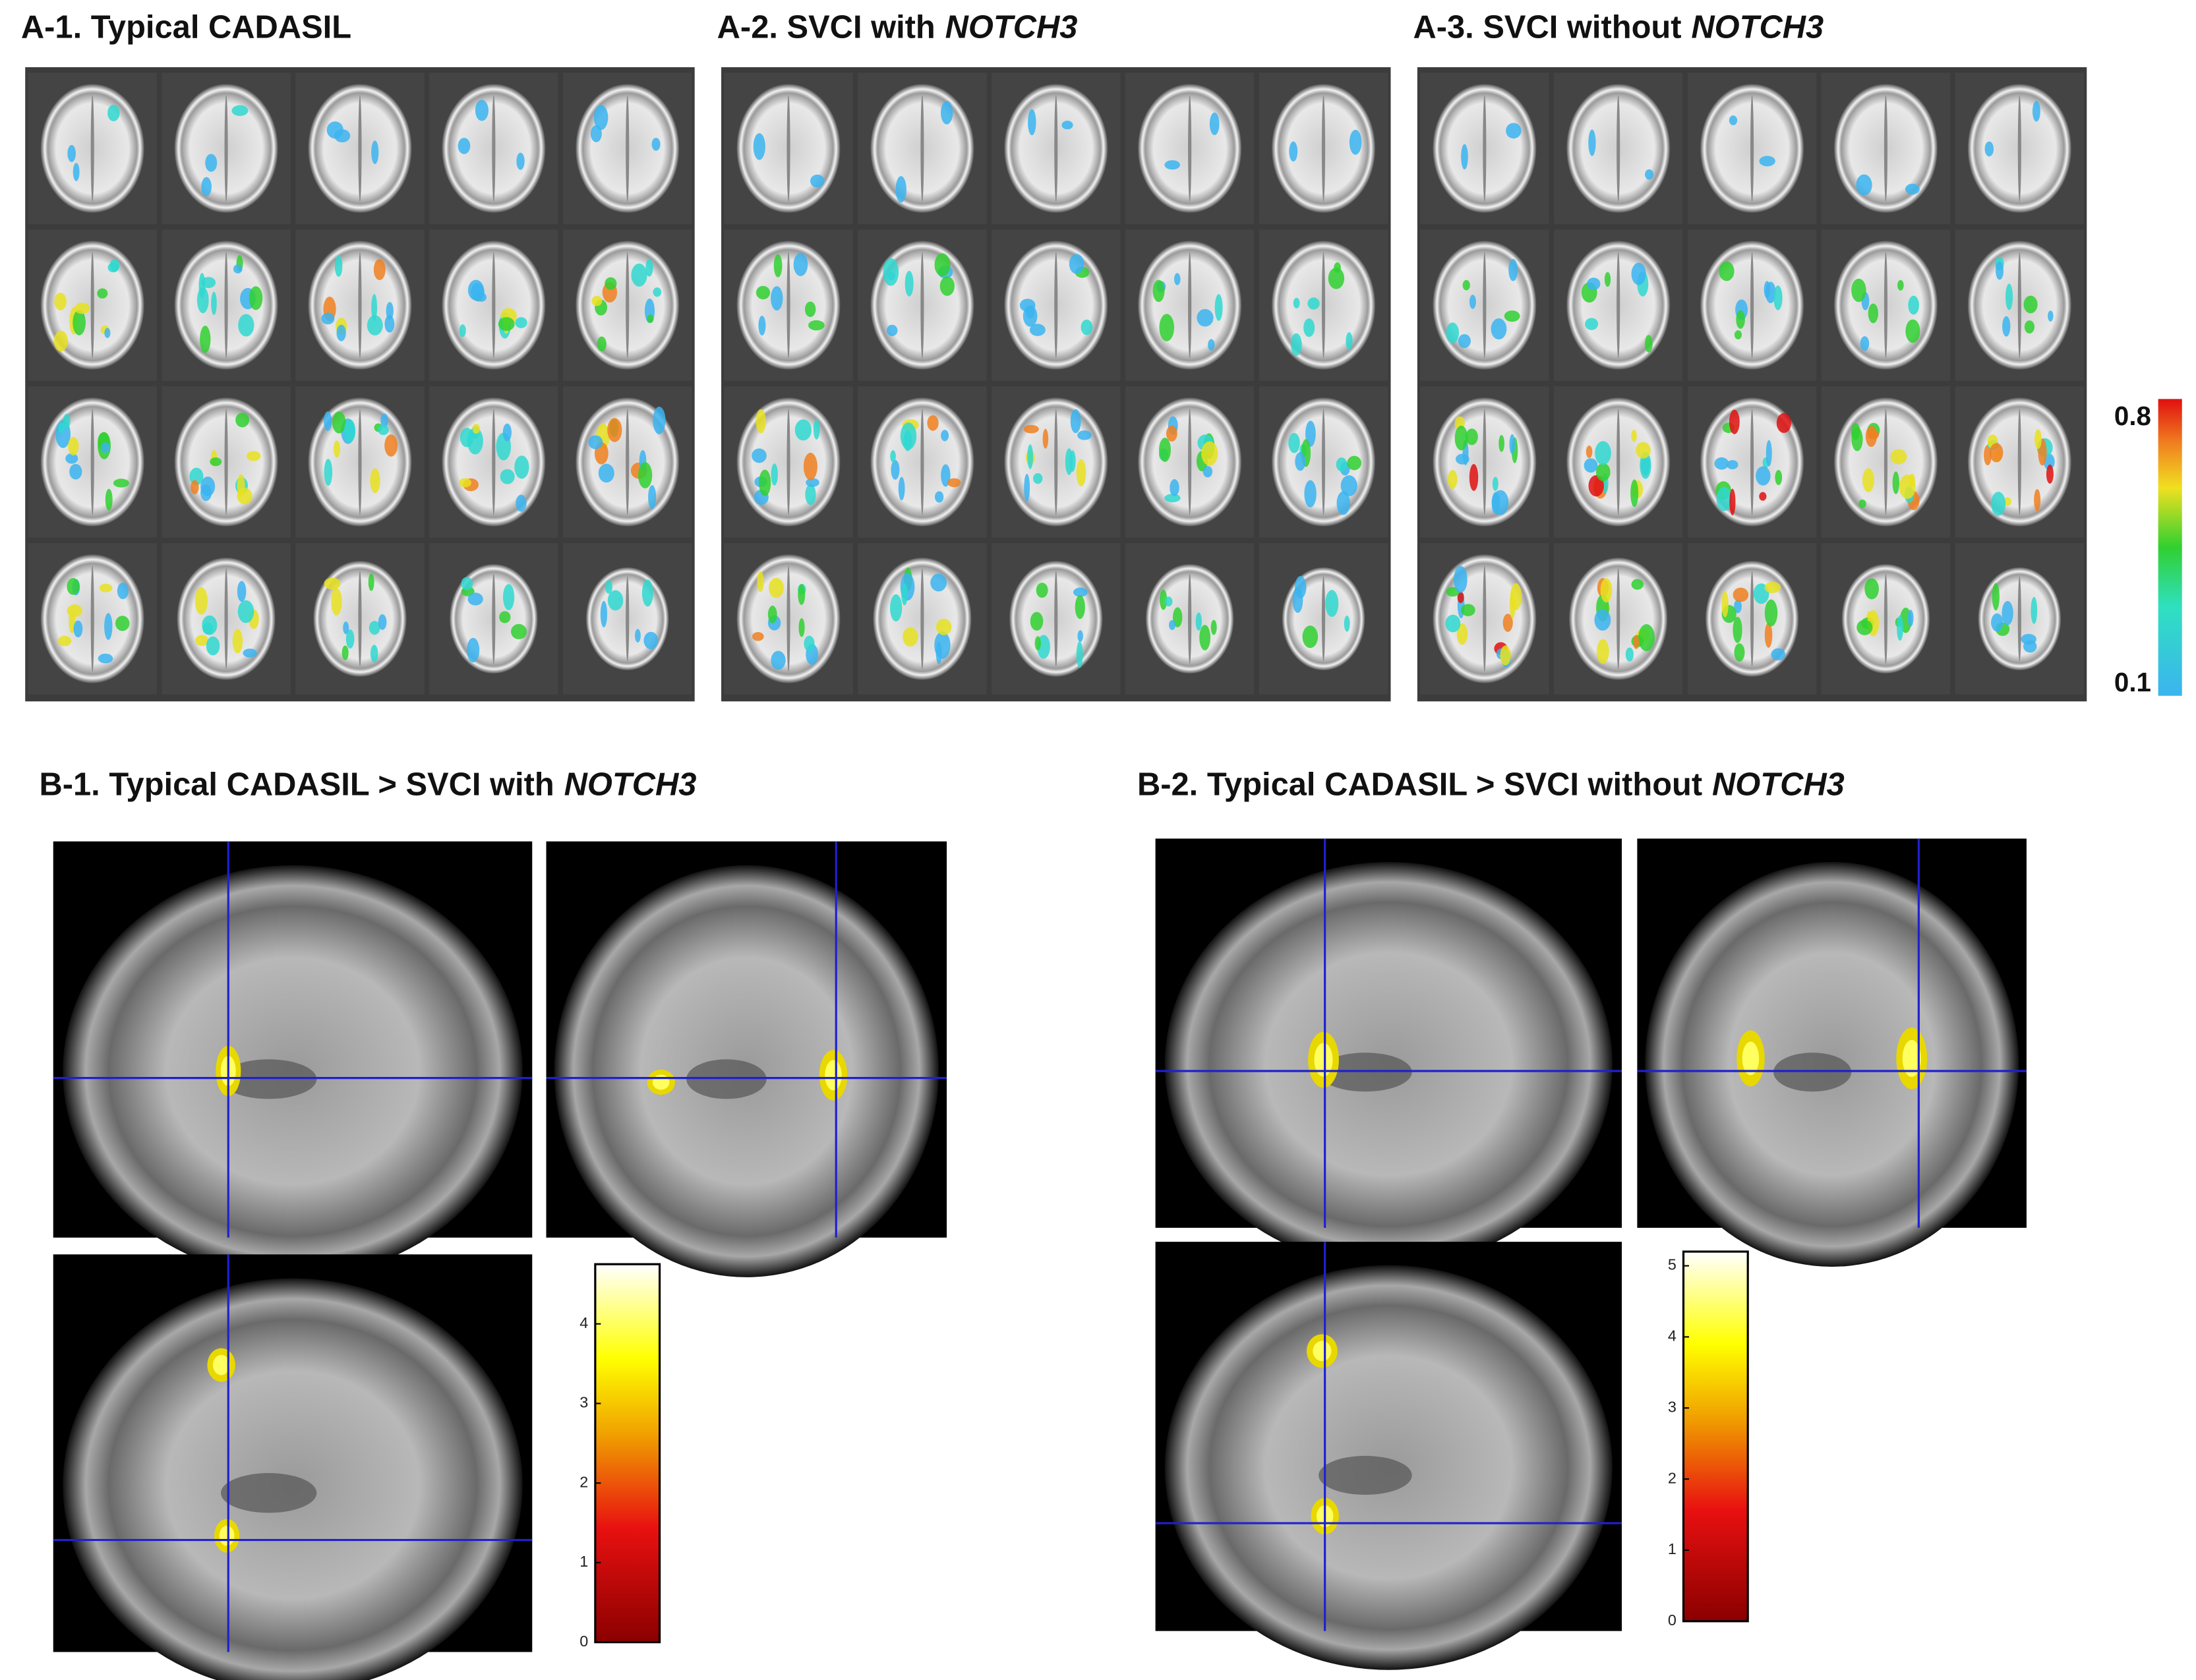  What do you see at coordinates (627, 1453) in the screenshot?
I see `colorbar` at bounding box center [627, 1453].